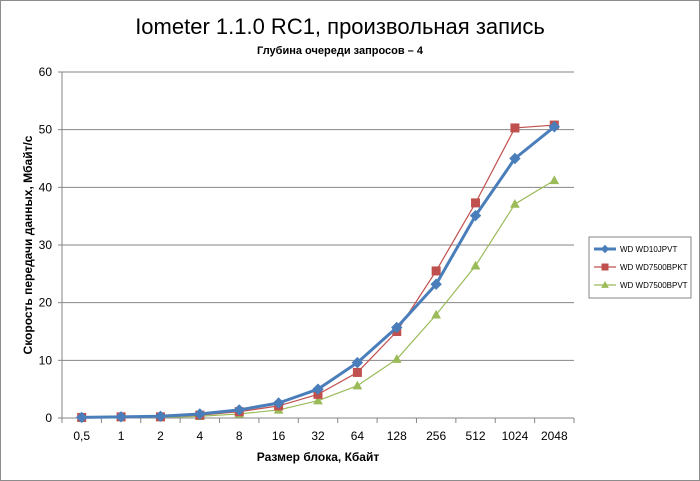 This screenshot has height=481, width=700. What do you see at coordinates (318, 457) in the screenshot?
I see `x-axis-title: Размер блока, Кбайт` at bounding box center [318, 457].